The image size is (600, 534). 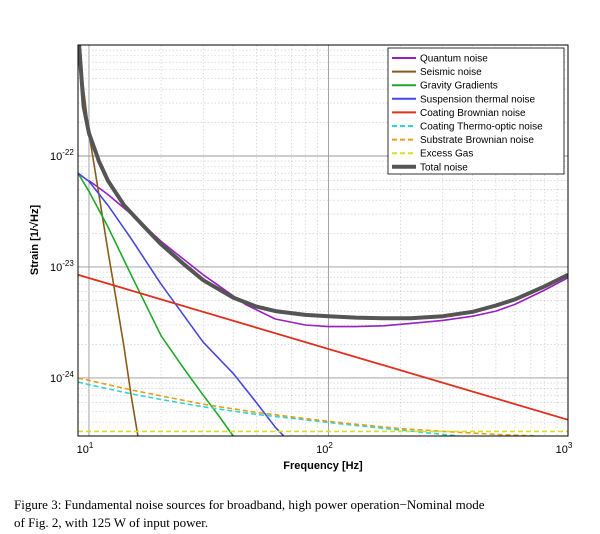 What do you see at coordinates (477, 140) in the screenshot?
I see `legend-entry-label: Substrate Brownian noise` at bounding box center [477, 140].